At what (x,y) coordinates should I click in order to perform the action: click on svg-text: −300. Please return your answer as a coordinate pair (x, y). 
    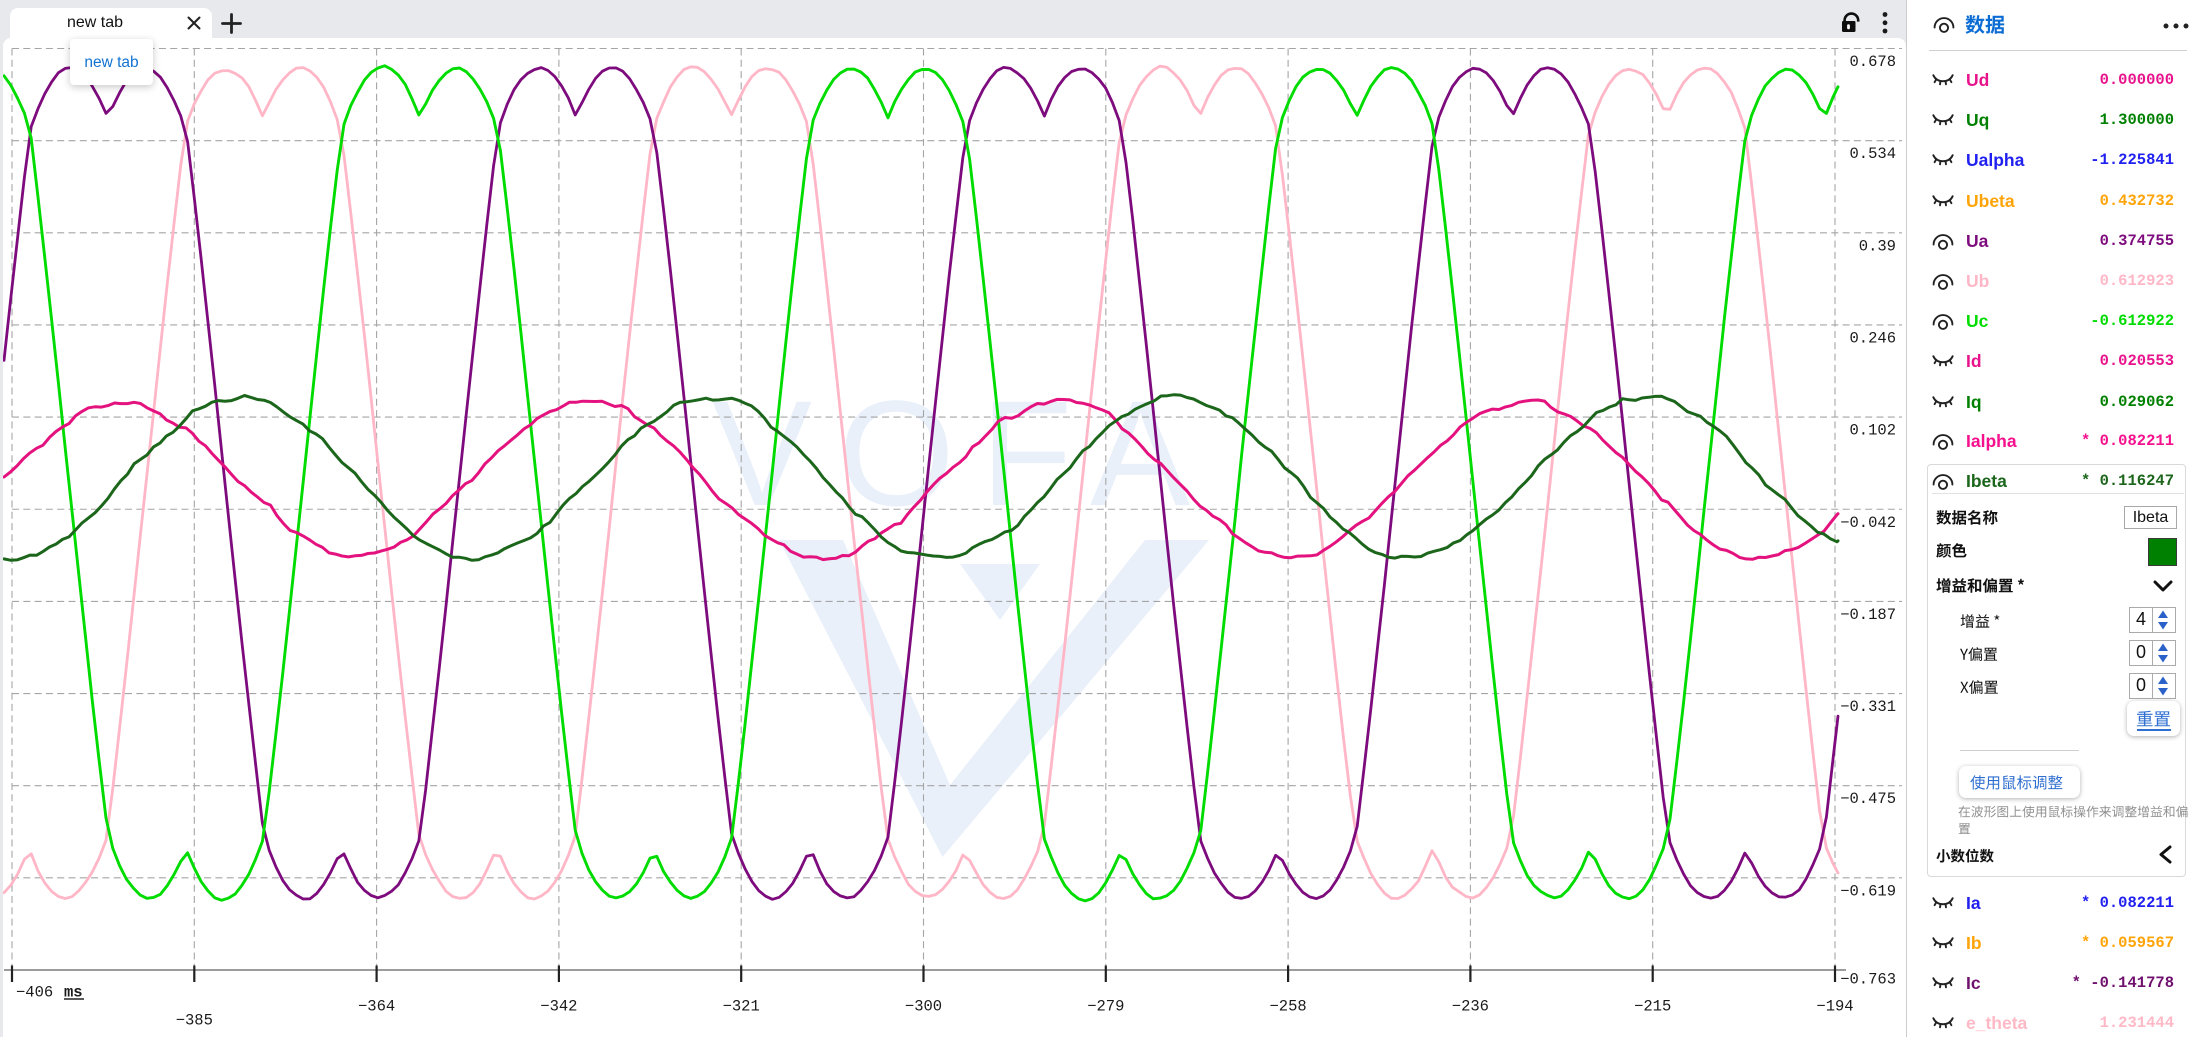
    Looking at the image, I should click on (923, 1007).